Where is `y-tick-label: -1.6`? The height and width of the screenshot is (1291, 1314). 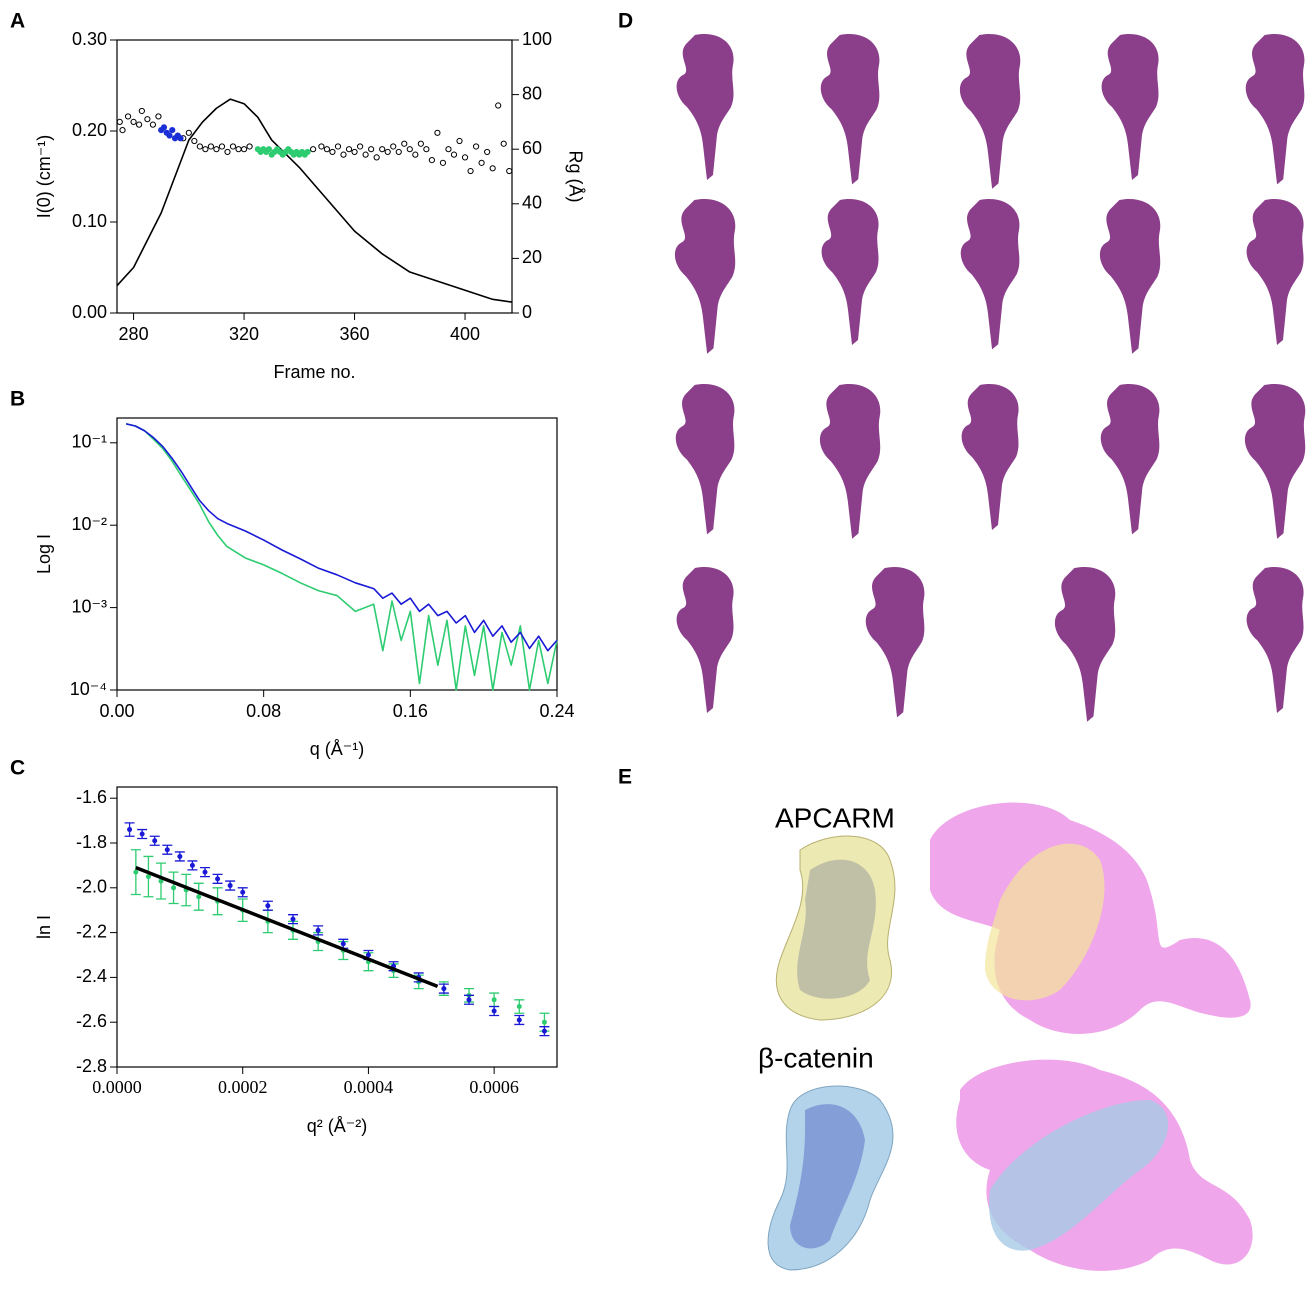
y-tick-label: -1.6 is located at coordinates (91, 797).